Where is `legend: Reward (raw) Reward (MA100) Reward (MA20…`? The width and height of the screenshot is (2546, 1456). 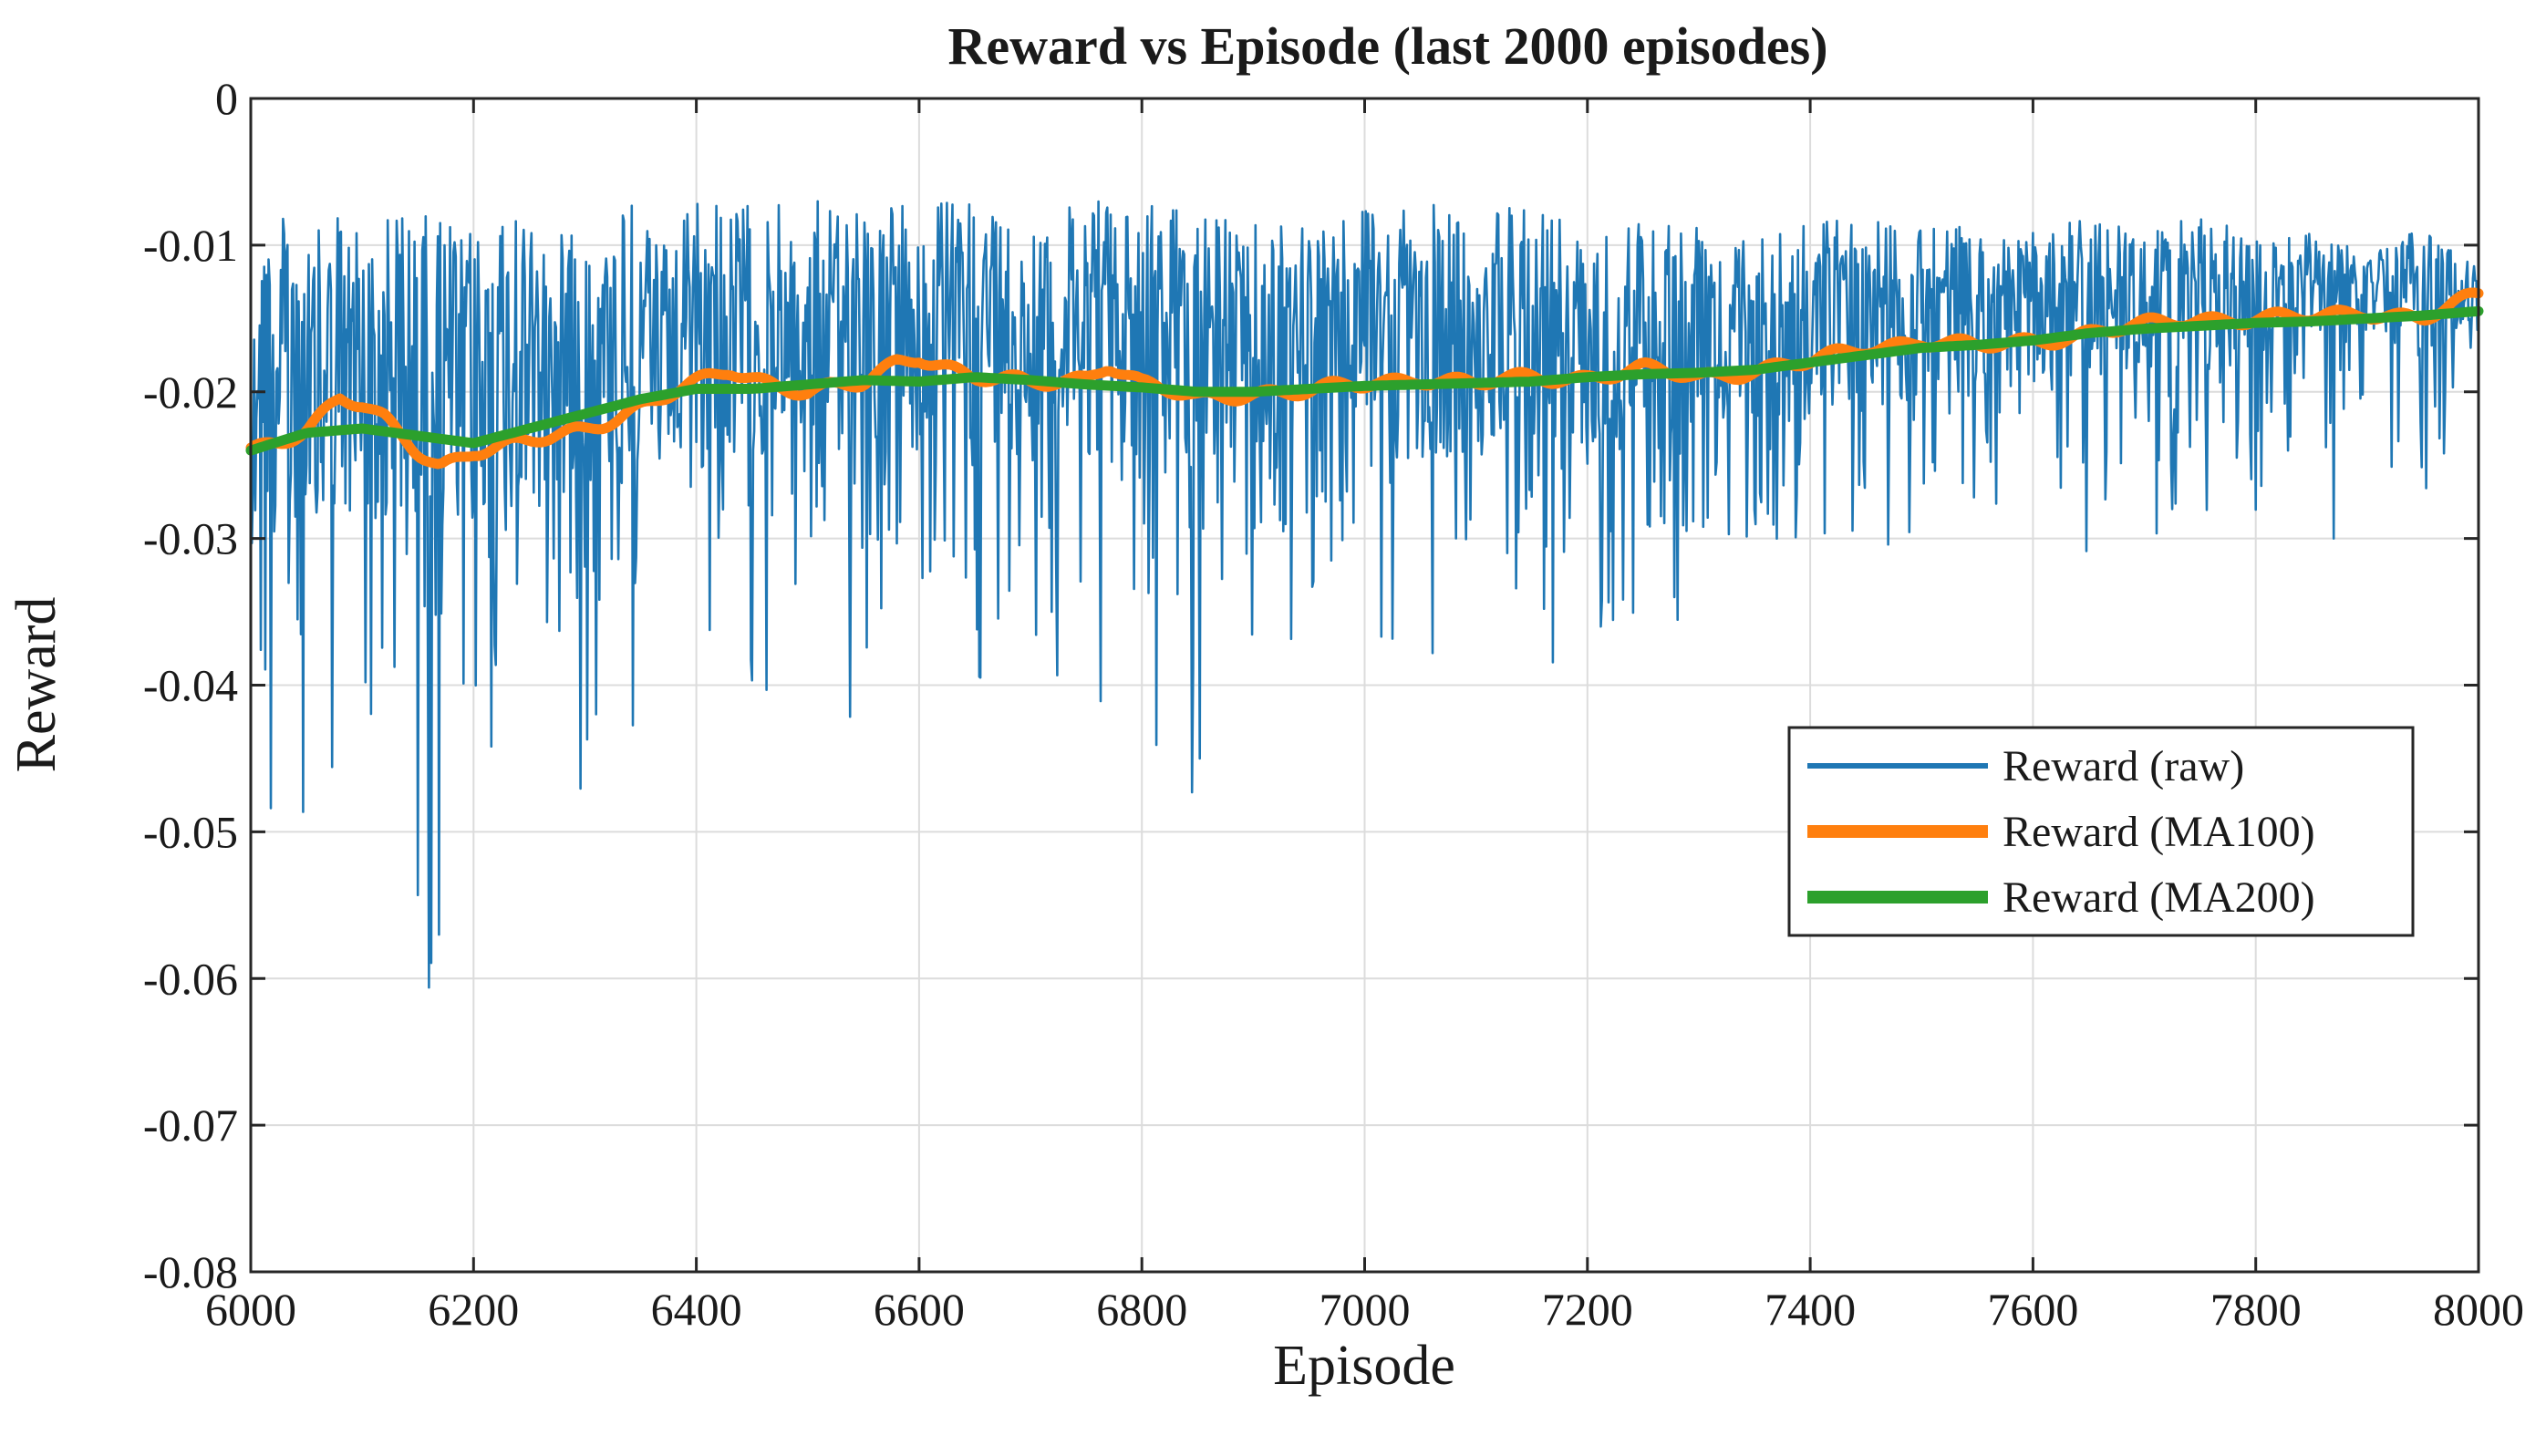
legend: Reward (raw) Reward (MA100) Reward (MA20… is located at coordinates (2101, 832).